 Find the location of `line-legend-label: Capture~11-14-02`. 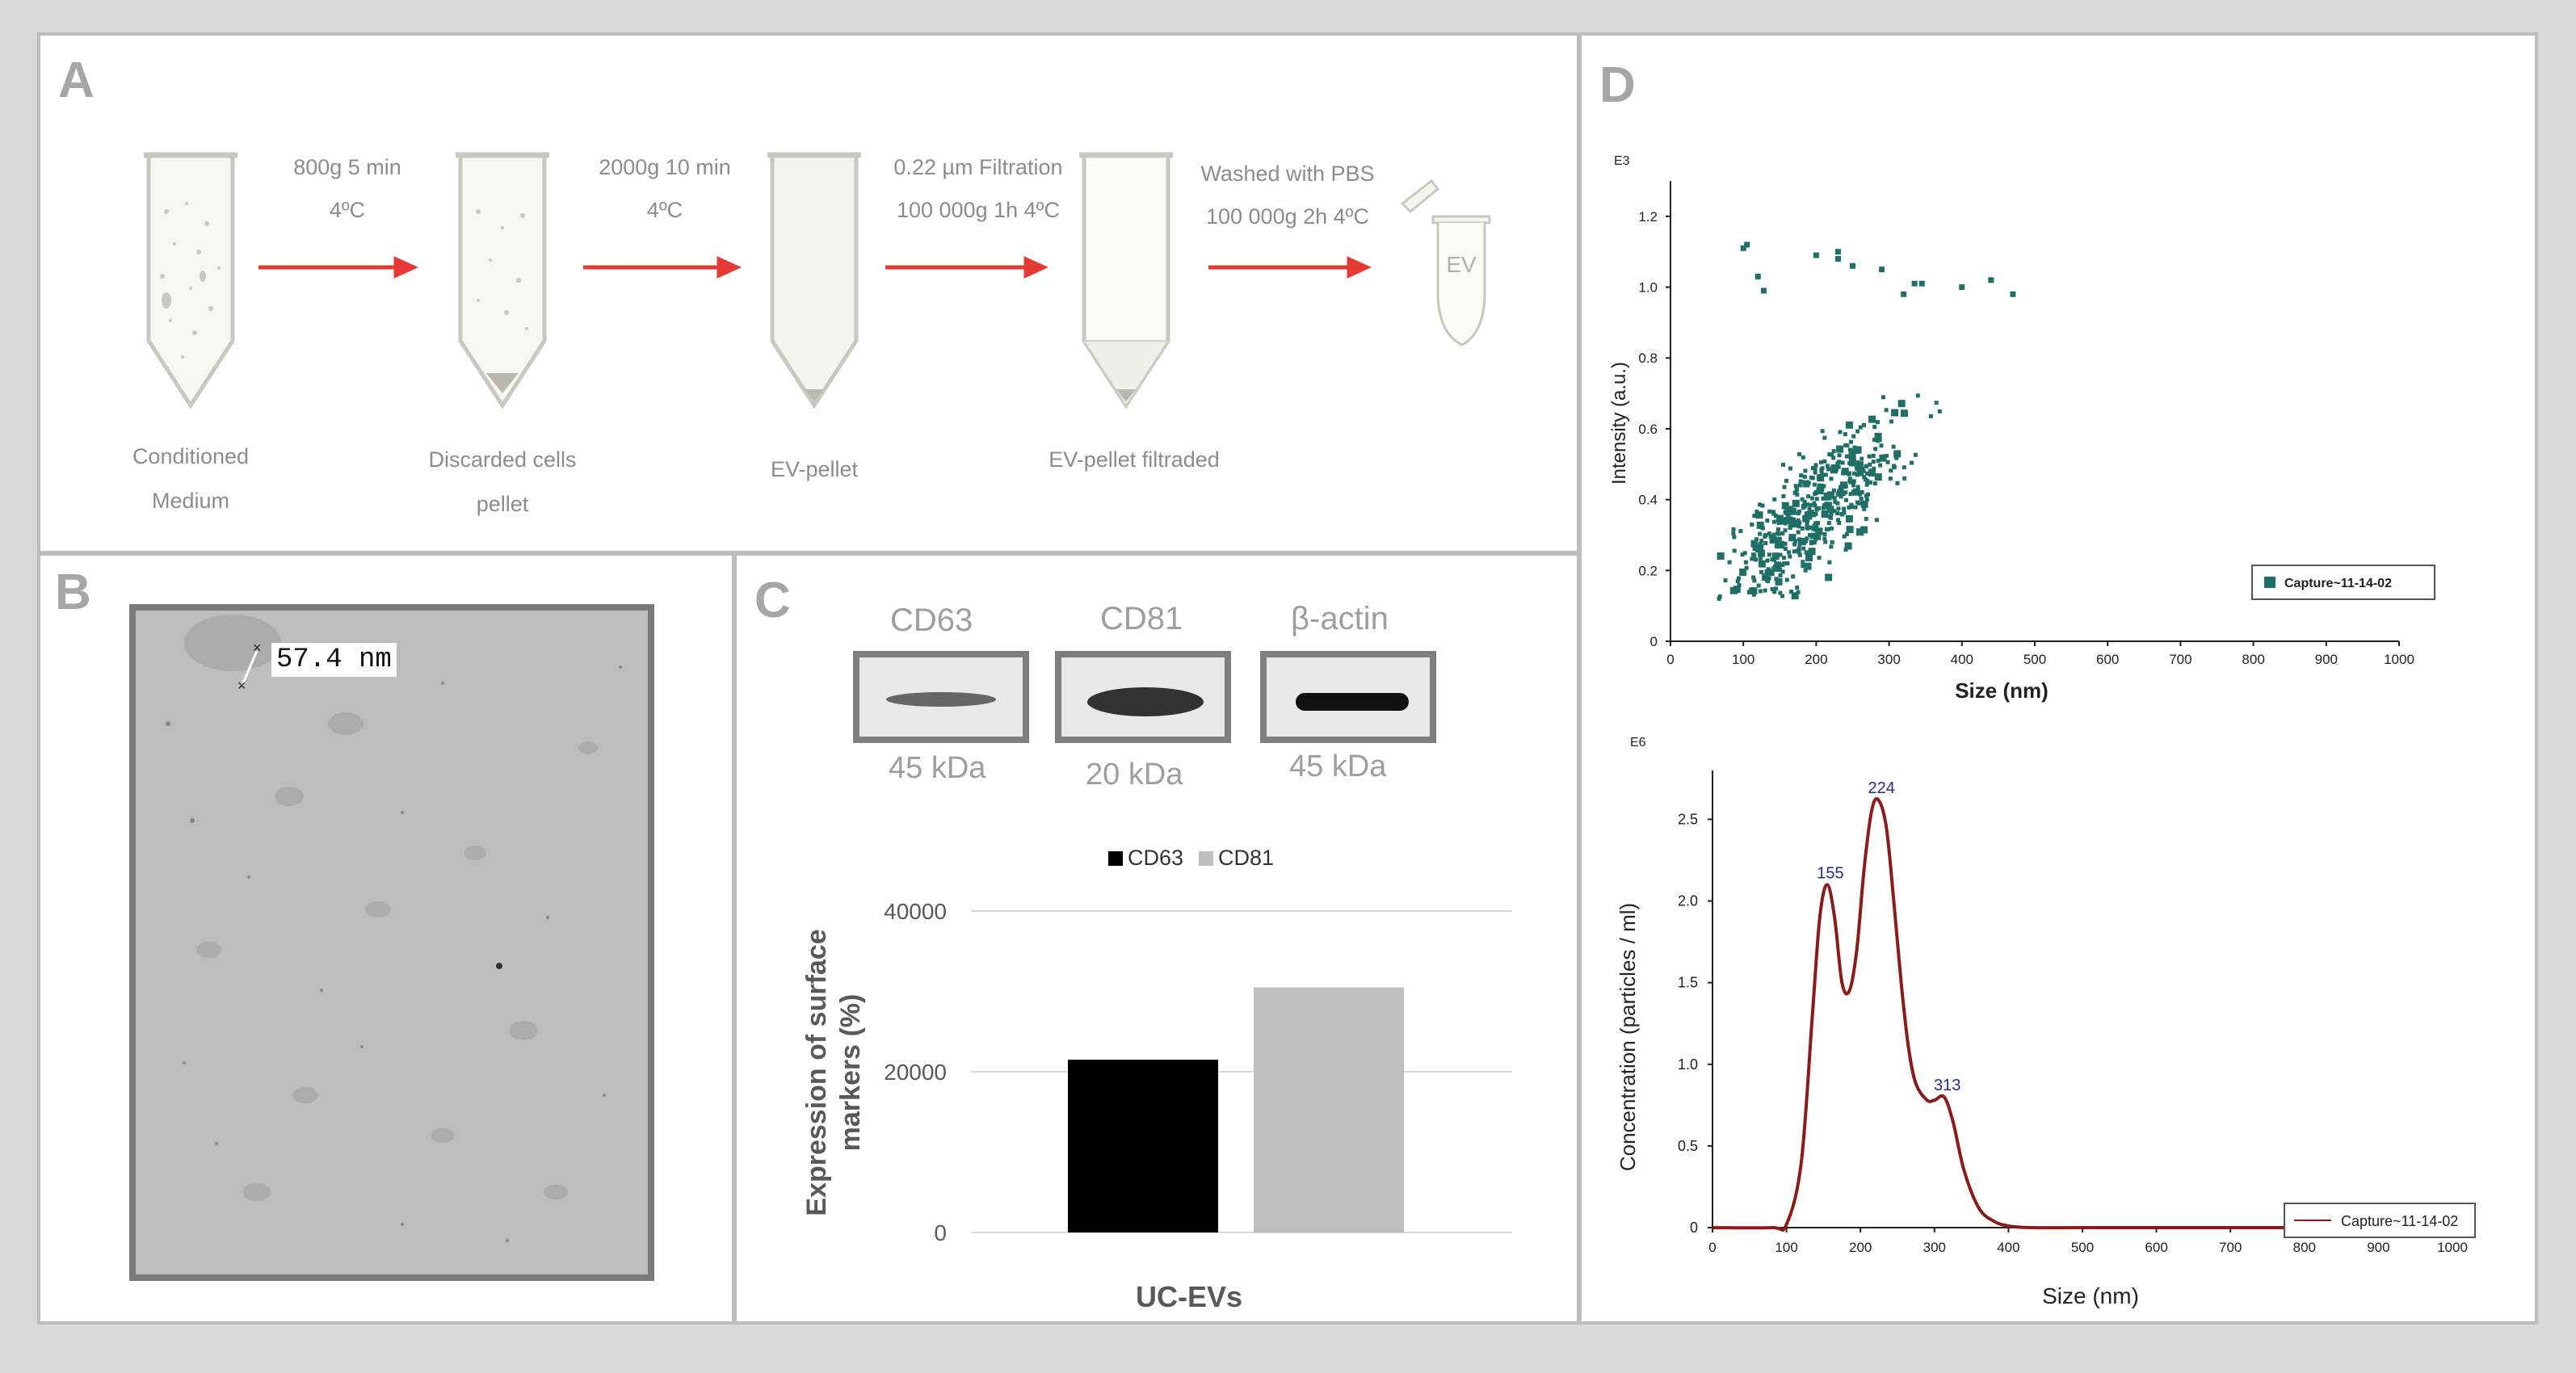

line-legend-label: Capture~11-14-02 is located at coordinates (2399, 1221).